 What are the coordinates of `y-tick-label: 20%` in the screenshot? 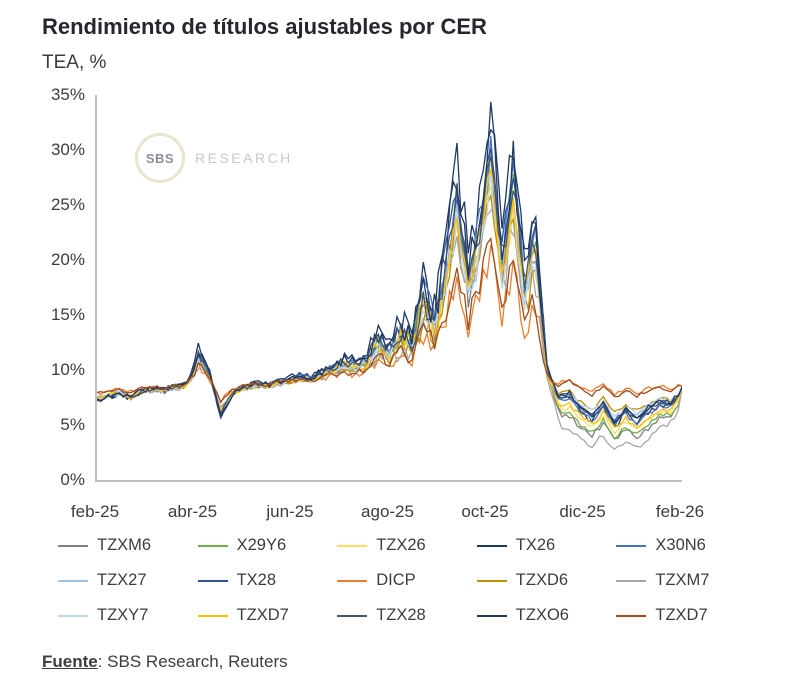 It's located at (67, 259).